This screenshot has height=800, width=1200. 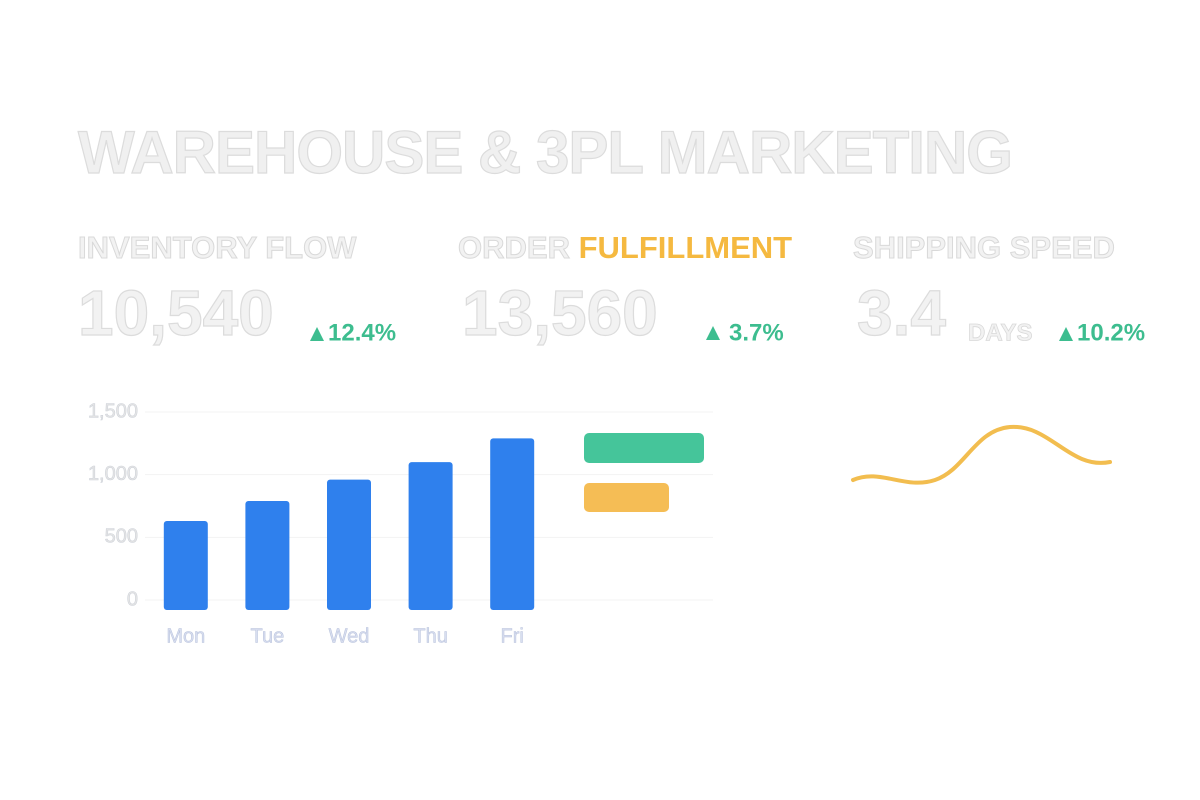 What do you see at coordinates (121, 537) in the screenshot?
I see `y-tick-label: 500` at bounding box center [121, 537].